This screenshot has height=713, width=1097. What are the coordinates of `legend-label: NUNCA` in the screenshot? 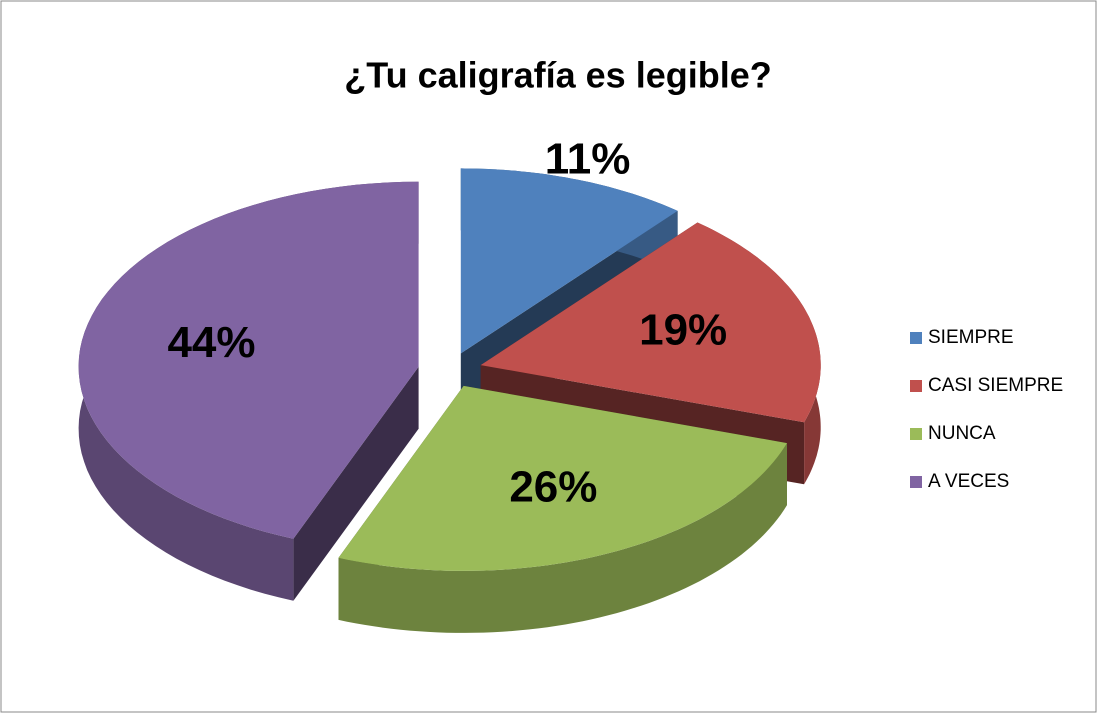 It's located at (962, 433).